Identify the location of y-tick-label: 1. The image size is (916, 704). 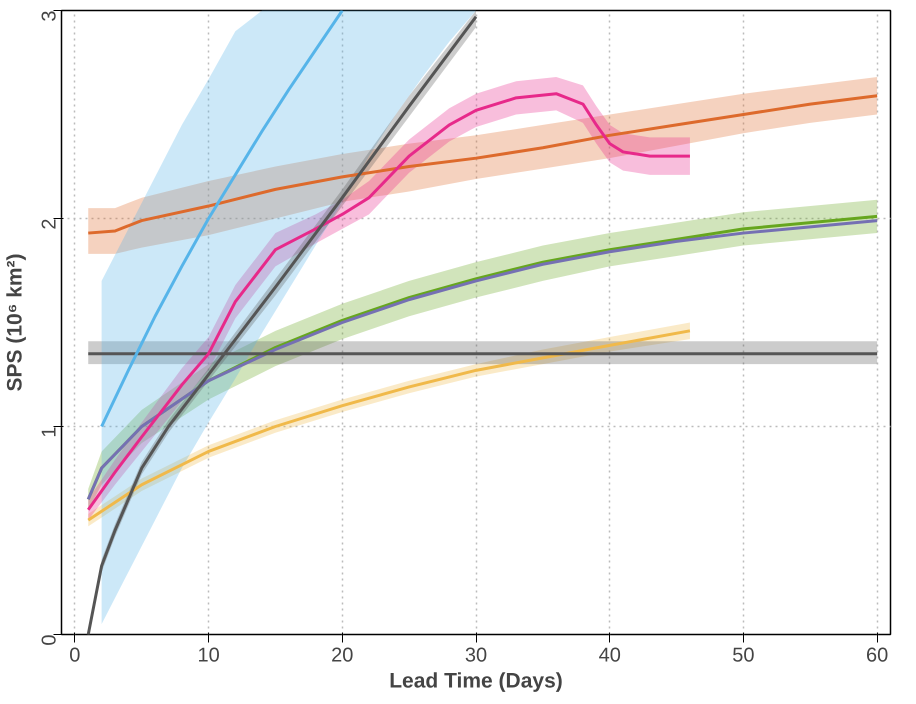
(49, 432).